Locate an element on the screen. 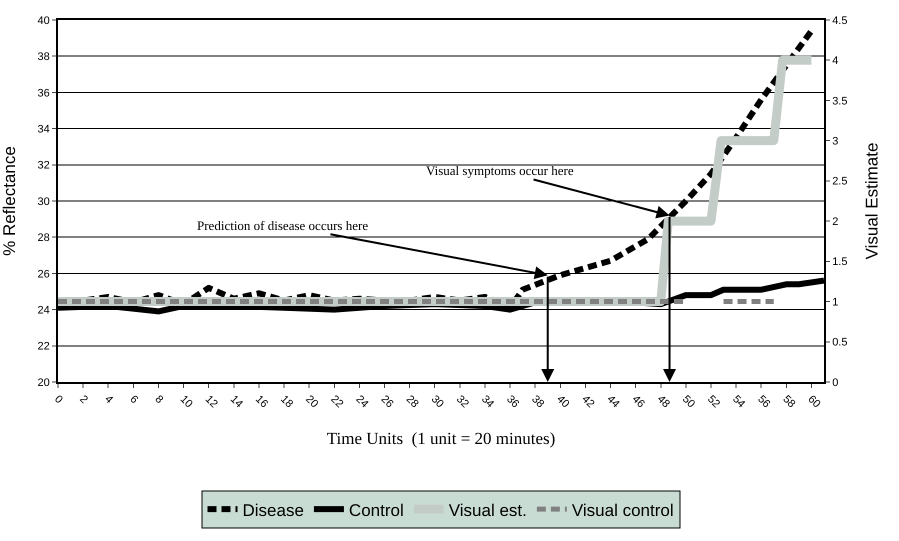 Image resolution: width=899 pixels, height=541 pixels. x-tick-label: 52 is located at coordinates (713, 401).